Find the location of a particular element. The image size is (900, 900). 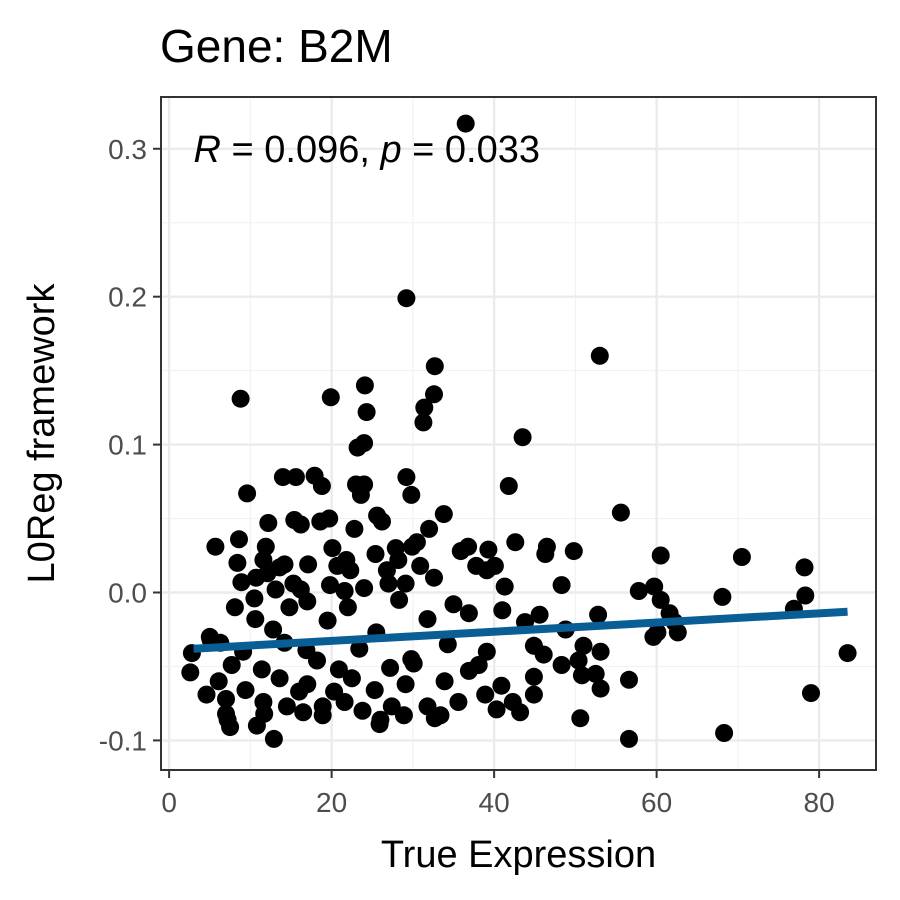

x-tick-label: 0 is located at coordinates (169, 802).